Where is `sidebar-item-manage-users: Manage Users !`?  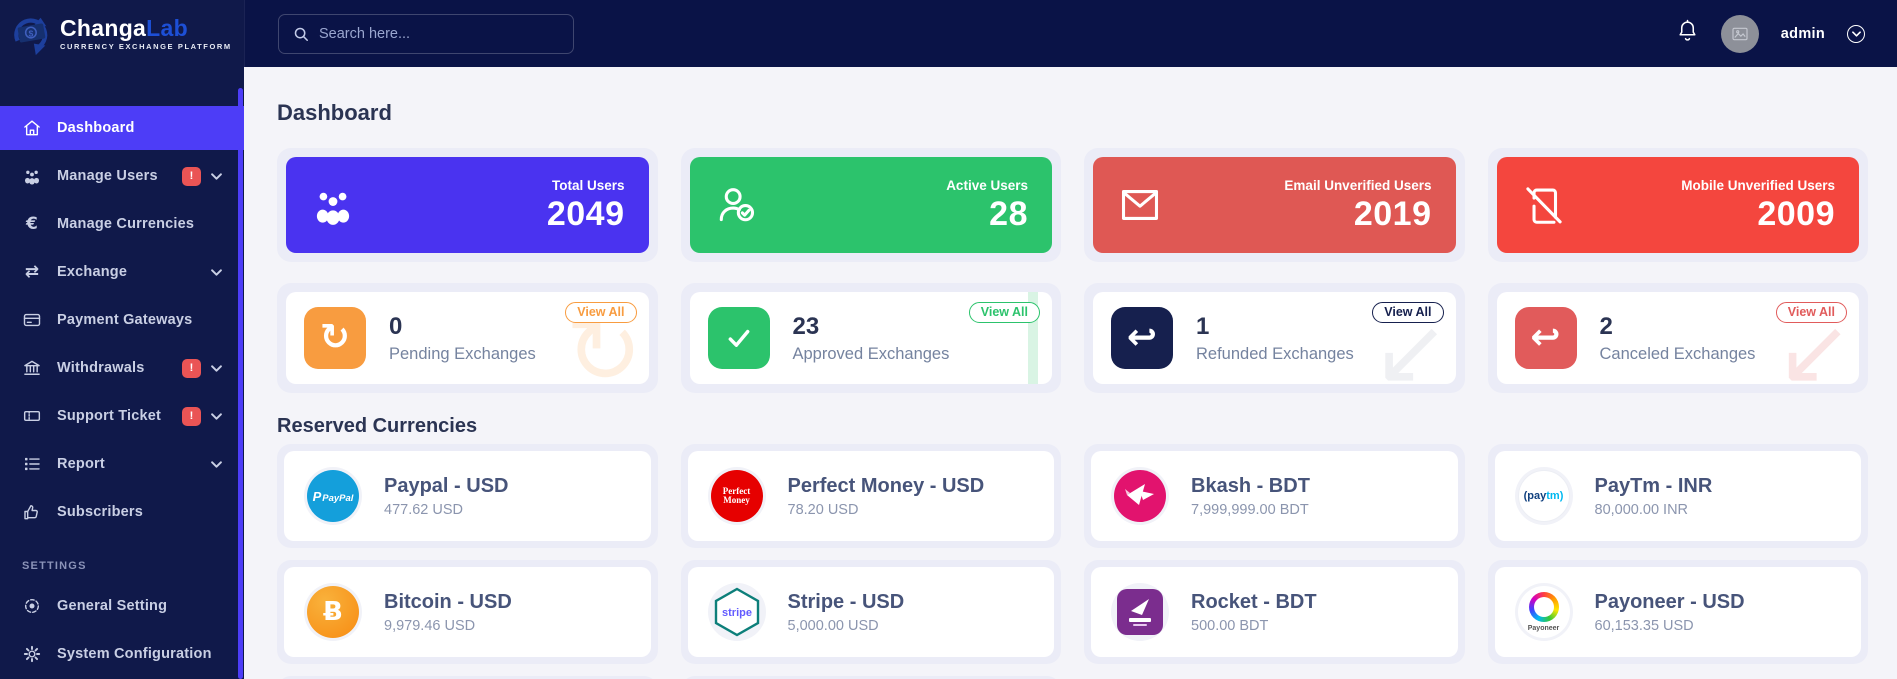
sidebar-item-manage-users: Manage Users ! is located at coordinates (122, 176).